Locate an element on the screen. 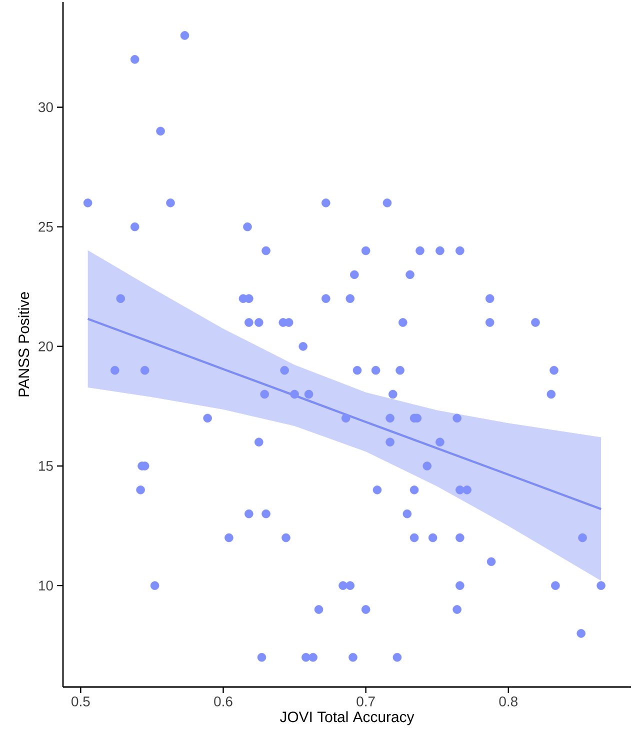 The width and height of the screenshot is (633, 748). y-tick-label: 15 is located at coordinates (46, 466).